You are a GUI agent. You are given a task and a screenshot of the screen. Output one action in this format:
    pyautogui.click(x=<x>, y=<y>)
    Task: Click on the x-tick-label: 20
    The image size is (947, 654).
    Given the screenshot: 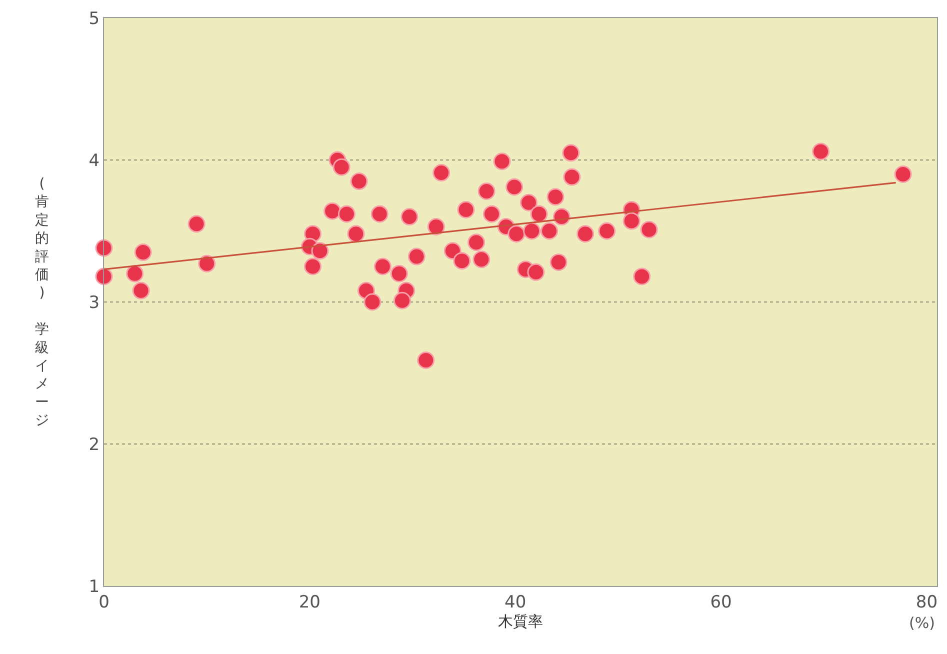 What is the action you would take?
    pyautogui.click(x=309, y=602)
    